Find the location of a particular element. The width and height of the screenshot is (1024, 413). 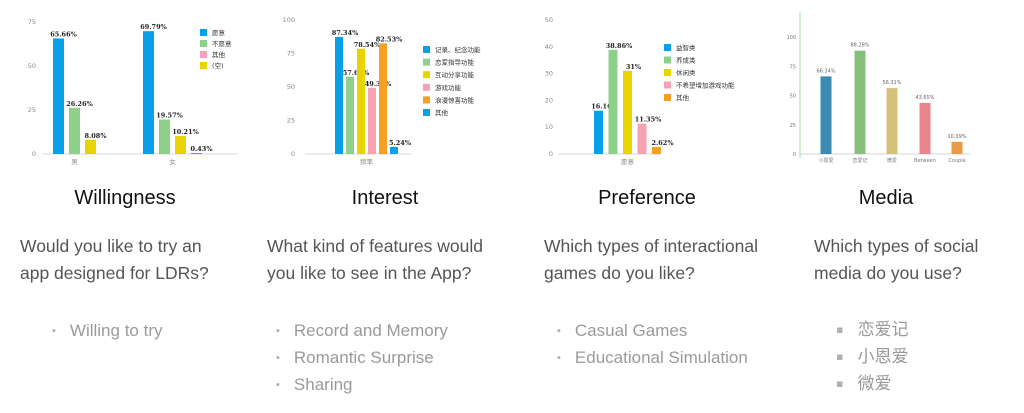

bullet-item: Willing to try is located at coordinates (107, 330).